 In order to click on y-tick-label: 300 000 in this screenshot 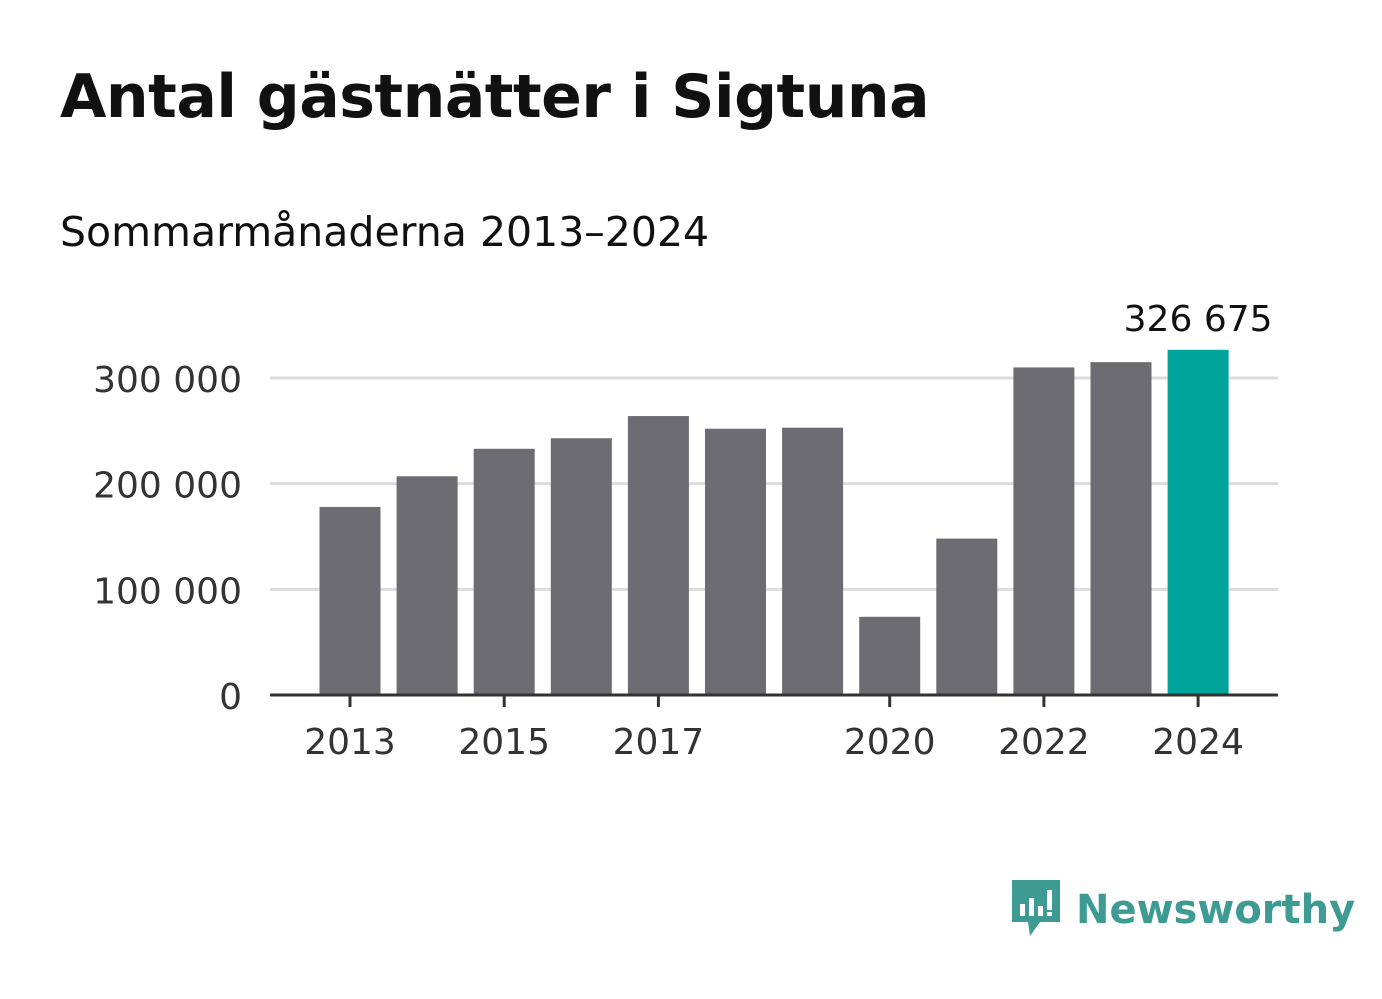, I will do `click(167, 380)`.